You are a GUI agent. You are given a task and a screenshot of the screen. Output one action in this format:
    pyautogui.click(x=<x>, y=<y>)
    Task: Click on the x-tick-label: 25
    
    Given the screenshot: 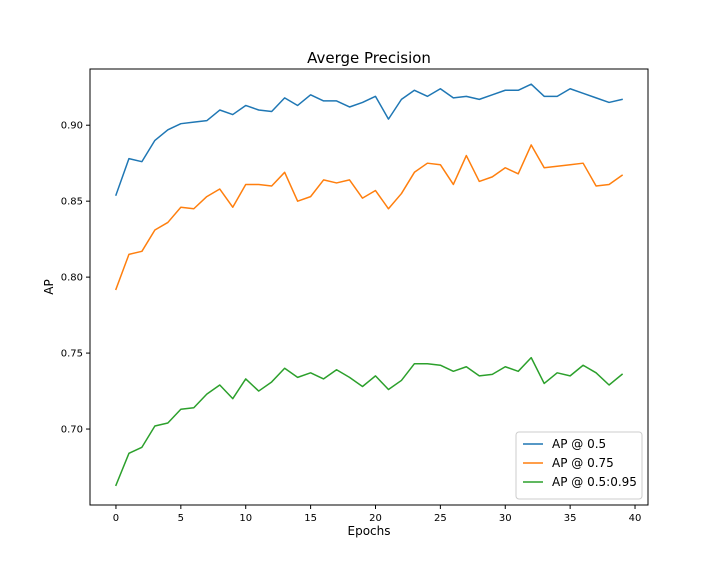 What is the action you would take?
    pyautogui.click(x=440, y=518)
    